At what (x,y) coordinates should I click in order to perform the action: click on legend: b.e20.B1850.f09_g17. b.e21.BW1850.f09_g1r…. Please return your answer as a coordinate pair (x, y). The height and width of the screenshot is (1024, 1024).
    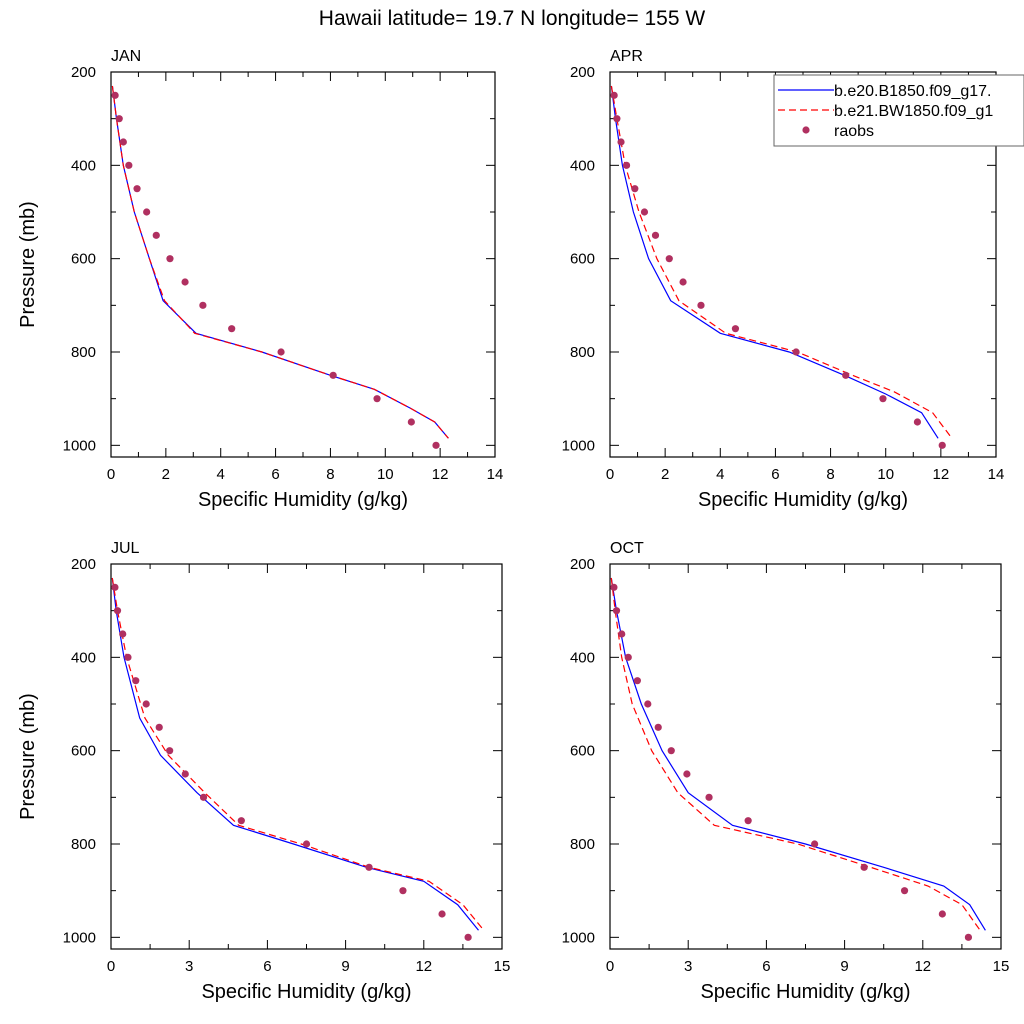
    Looking at the image, I should click on (898, 110).